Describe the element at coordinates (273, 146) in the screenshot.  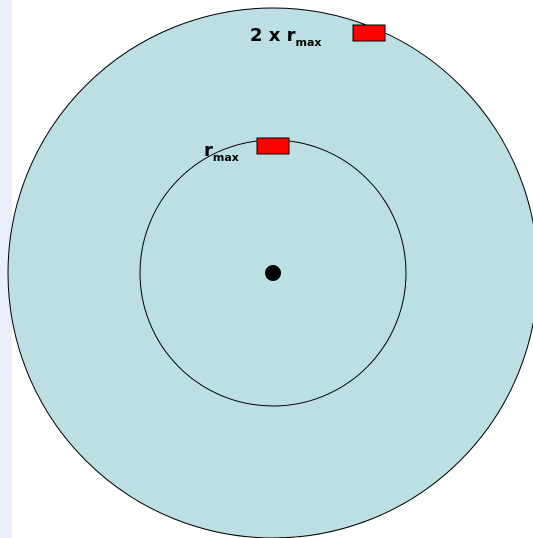
I see `inner-marker` at that location.